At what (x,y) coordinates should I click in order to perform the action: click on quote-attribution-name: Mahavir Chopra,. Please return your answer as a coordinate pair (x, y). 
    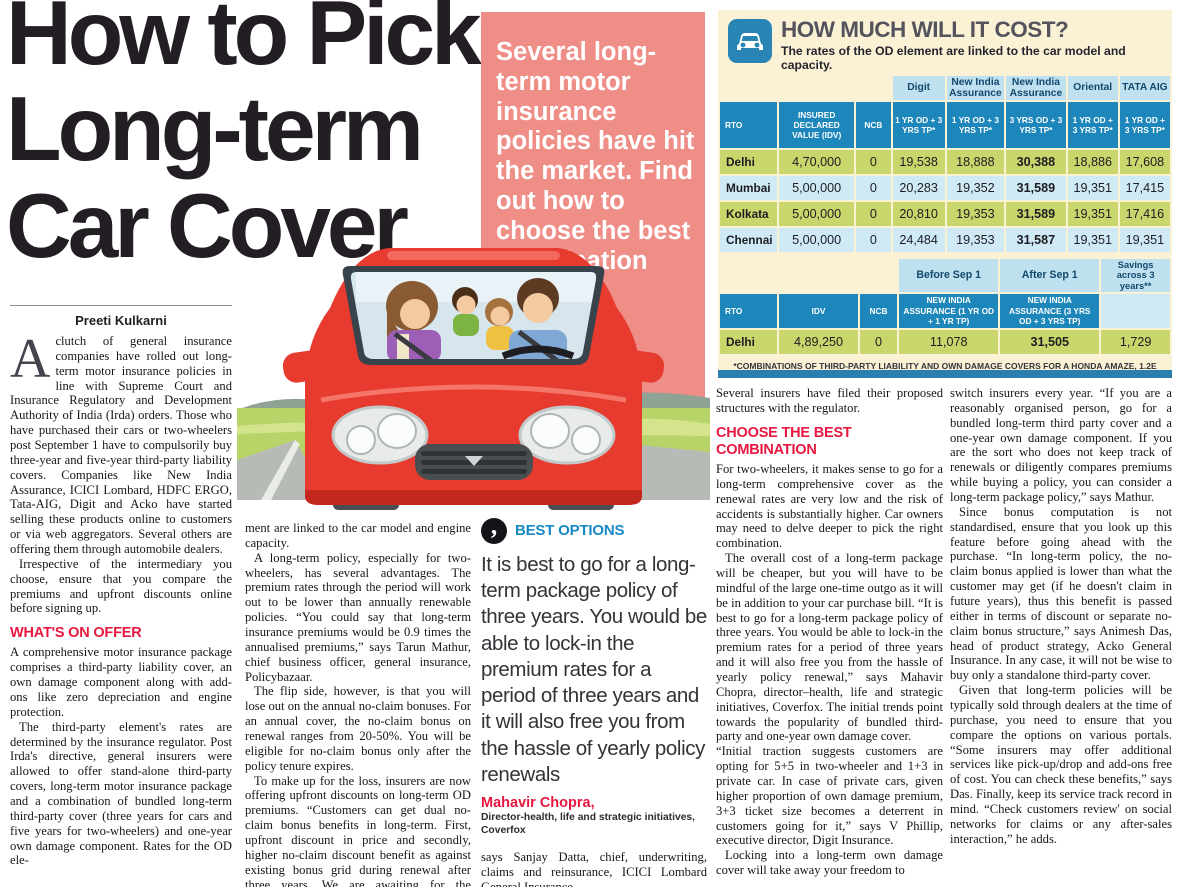
    Looking at the image, I should click on (538, 803).